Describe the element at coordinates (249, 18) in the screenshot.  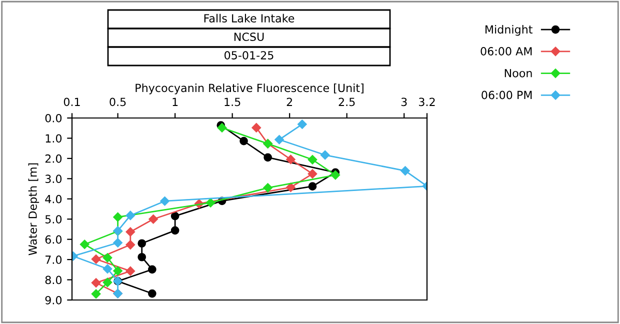
I see `chart-title: Falls Lake Intake` at that location.